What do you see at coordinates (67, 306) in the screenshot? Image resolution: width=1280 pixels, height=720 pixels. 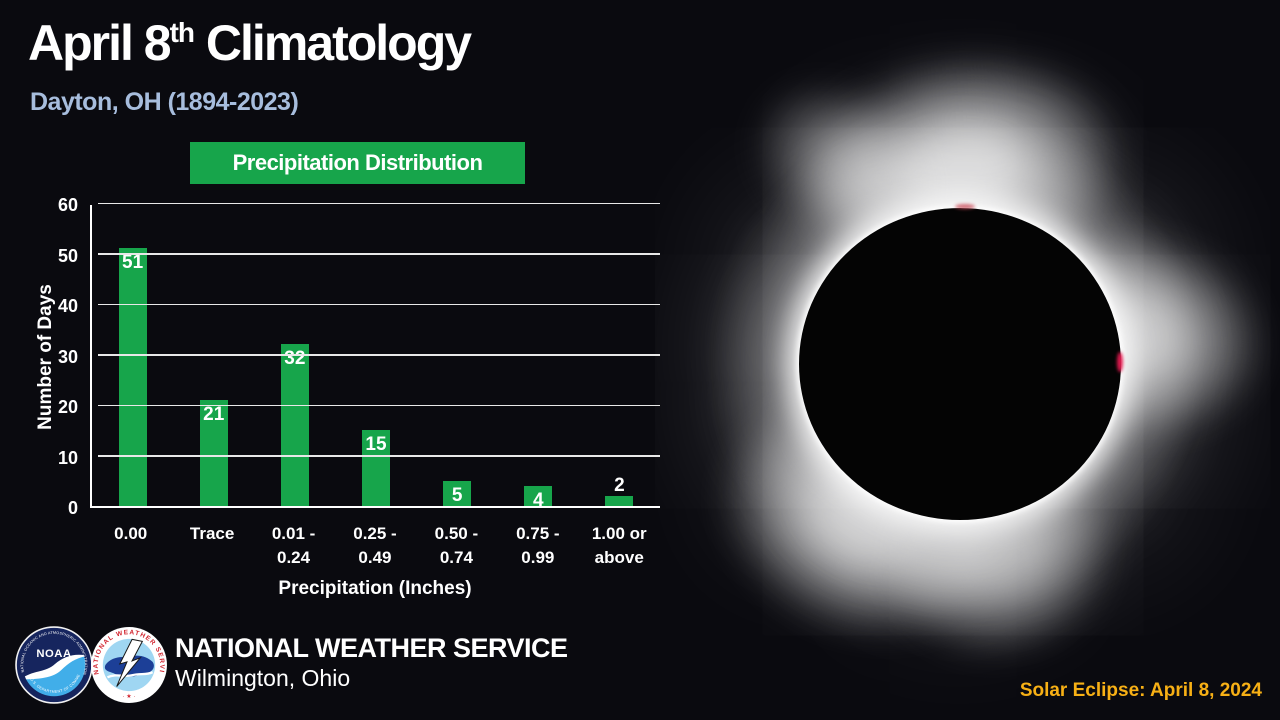 I see `y-tick-label: 40` at bounding box center [67, 306].